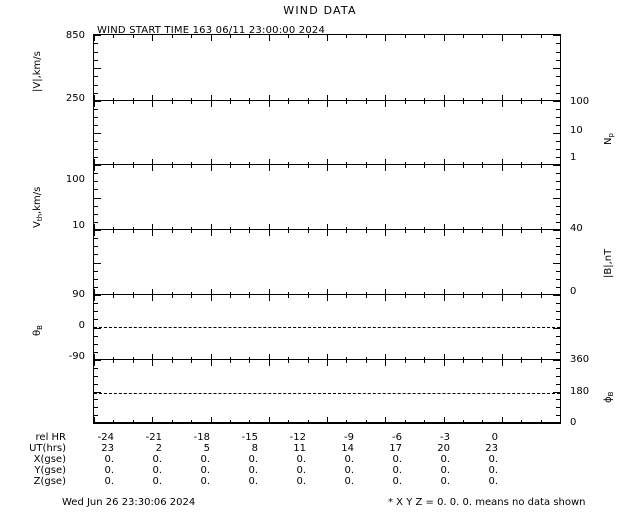  I want to click on panel-b-magnitude, so click(327, 262).